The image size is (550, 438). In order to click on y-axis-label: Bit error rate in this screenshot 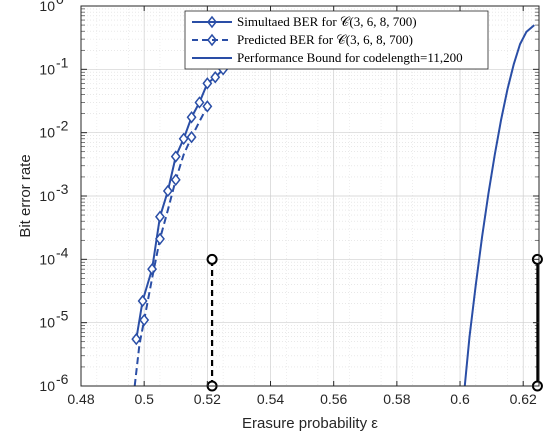, I will do `click(25, 195)`.